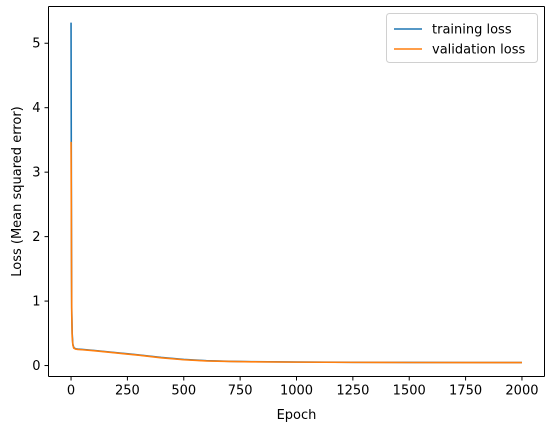 This screenshot has width=554, height=432. I want to click on x-tick-label: 1250, so click(352, 391).